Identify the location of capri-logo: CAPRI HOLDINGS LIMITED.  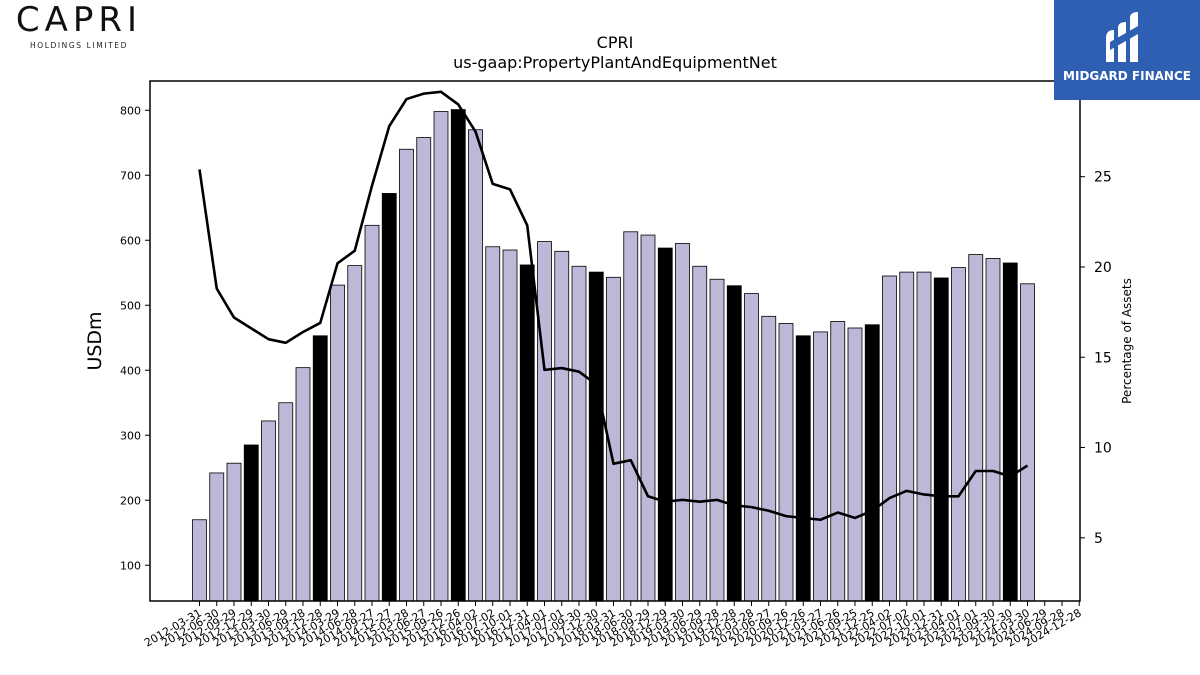
(79, 27).